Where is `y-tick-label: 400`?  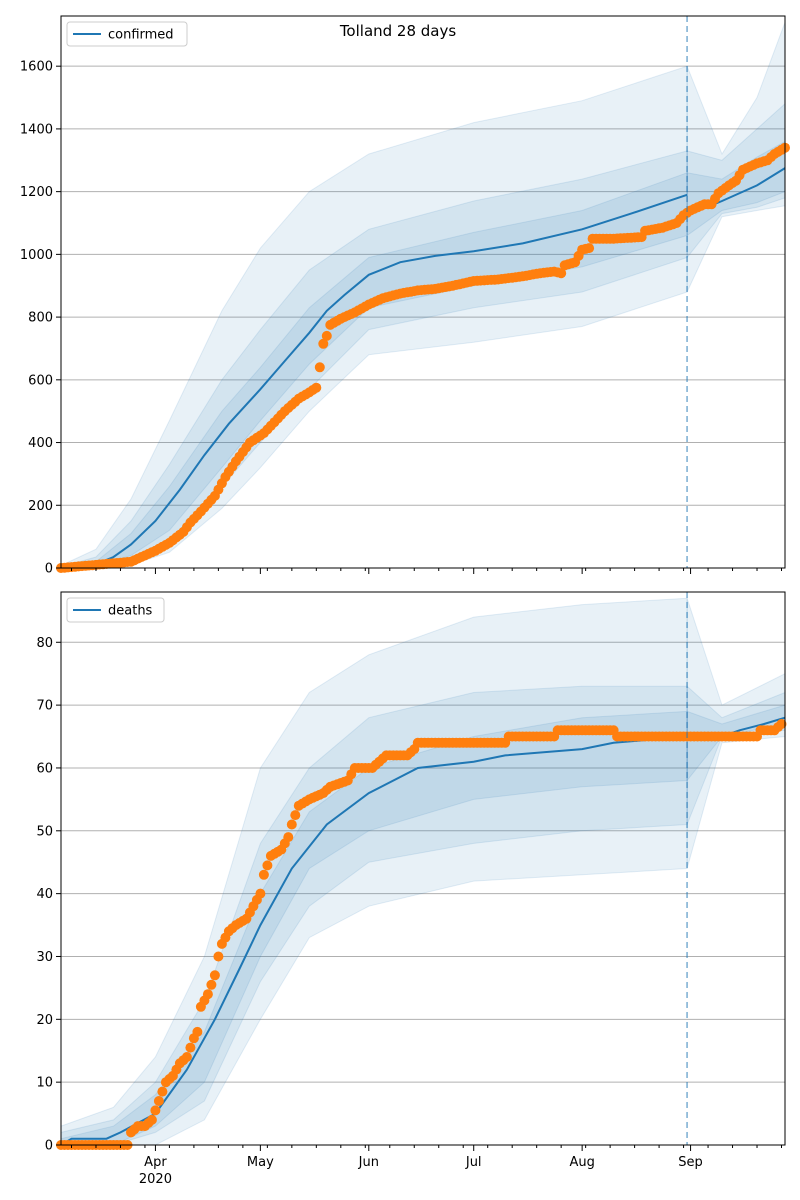 y-tick-label: 400 is located at coordinates (40, 443).